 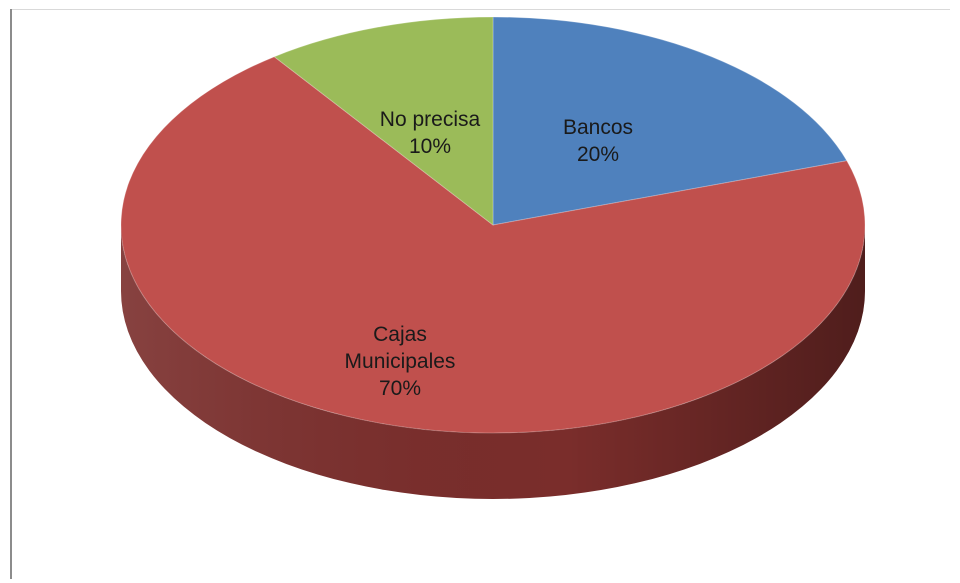 What do you see at coordinates (670, 121) in the screenshot?
I see `pie-slice-bancos` at bounding box center [670, 121].